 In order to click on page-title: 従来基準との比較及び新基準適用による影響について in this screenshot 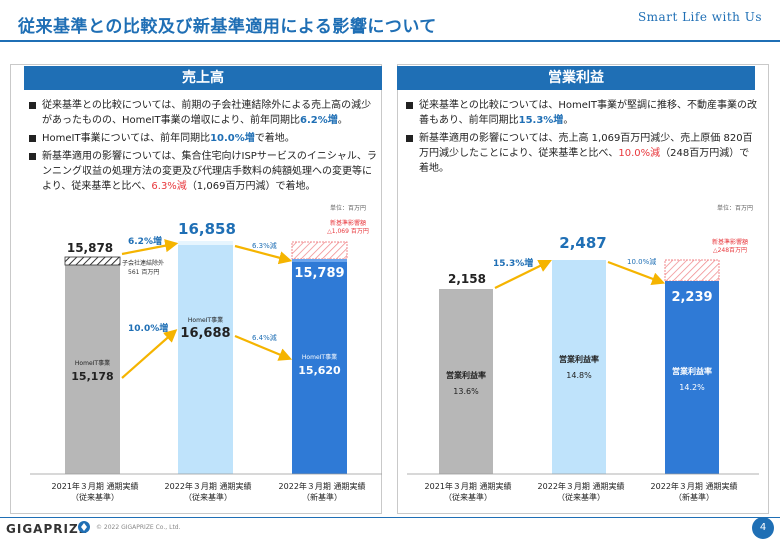, I will do `click(227, 27)`.